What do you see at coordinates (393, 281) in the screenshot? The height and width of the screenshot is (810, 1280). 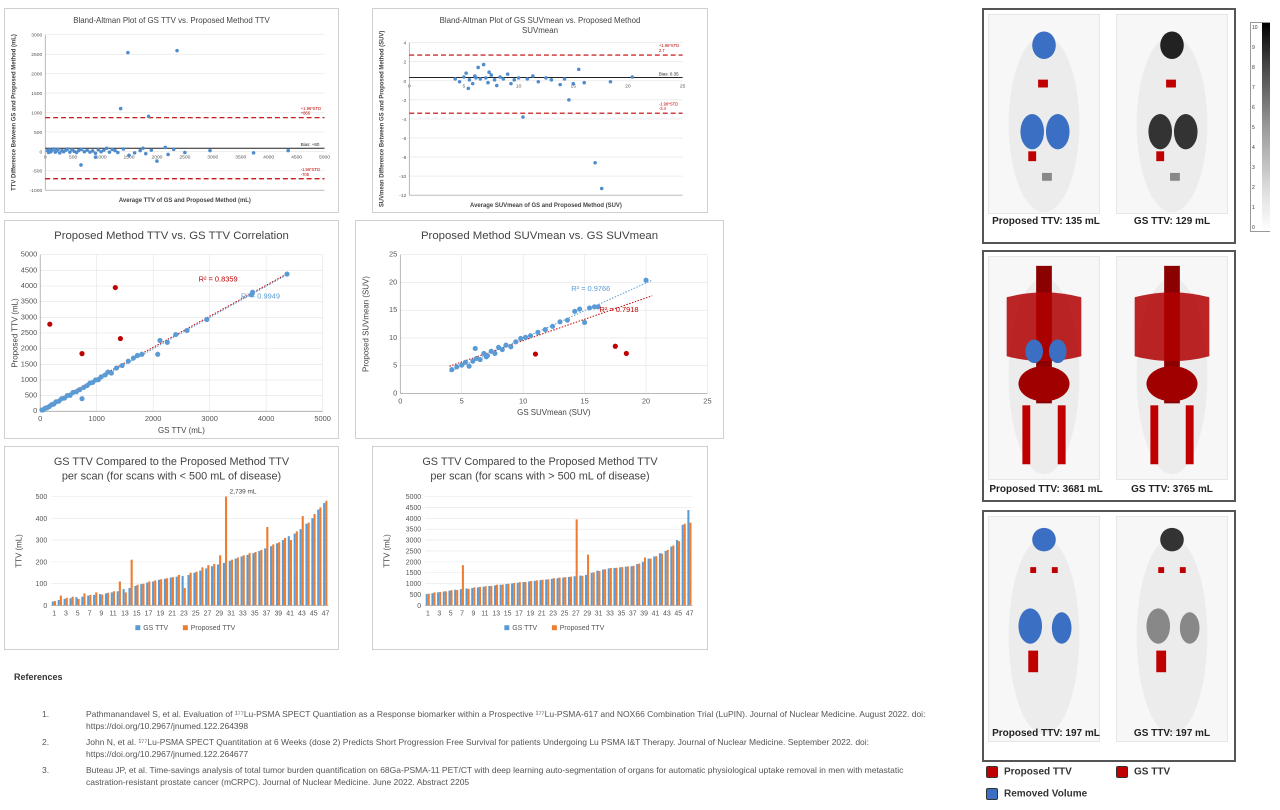 I see `y-tick-label: 20` at bounding box center [393, 281].